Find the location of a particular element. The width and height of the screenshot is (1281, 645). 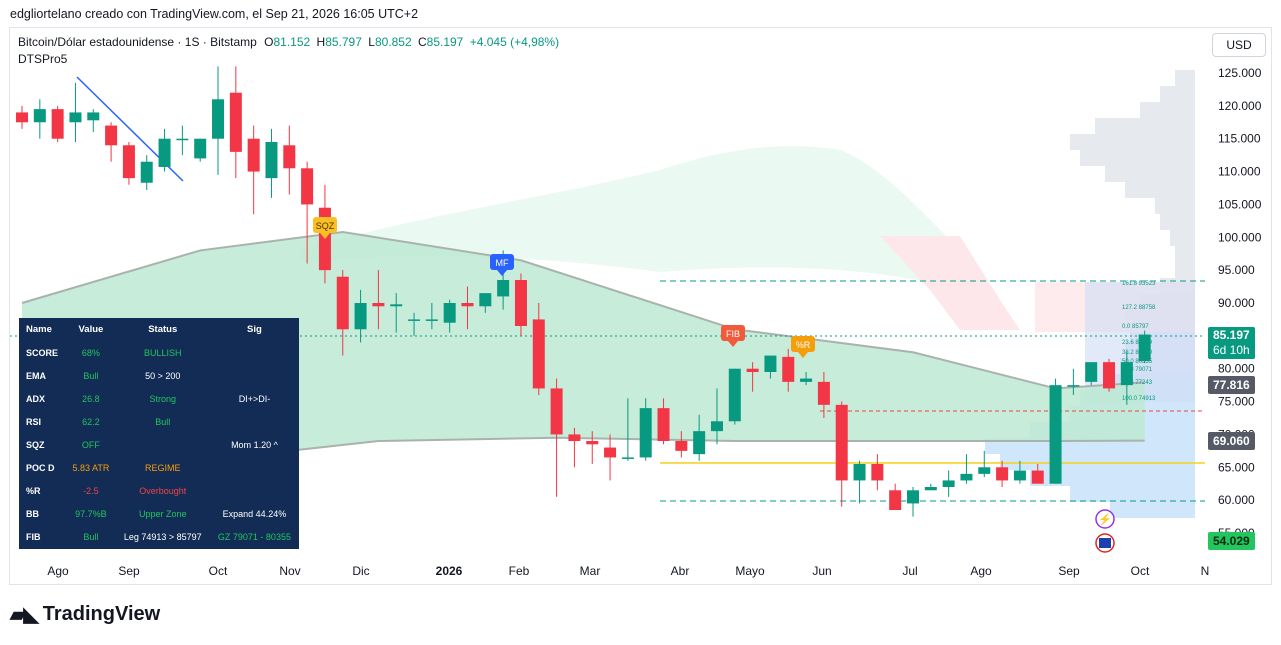

table-cell: RSI is located at coordinates (34, 421).